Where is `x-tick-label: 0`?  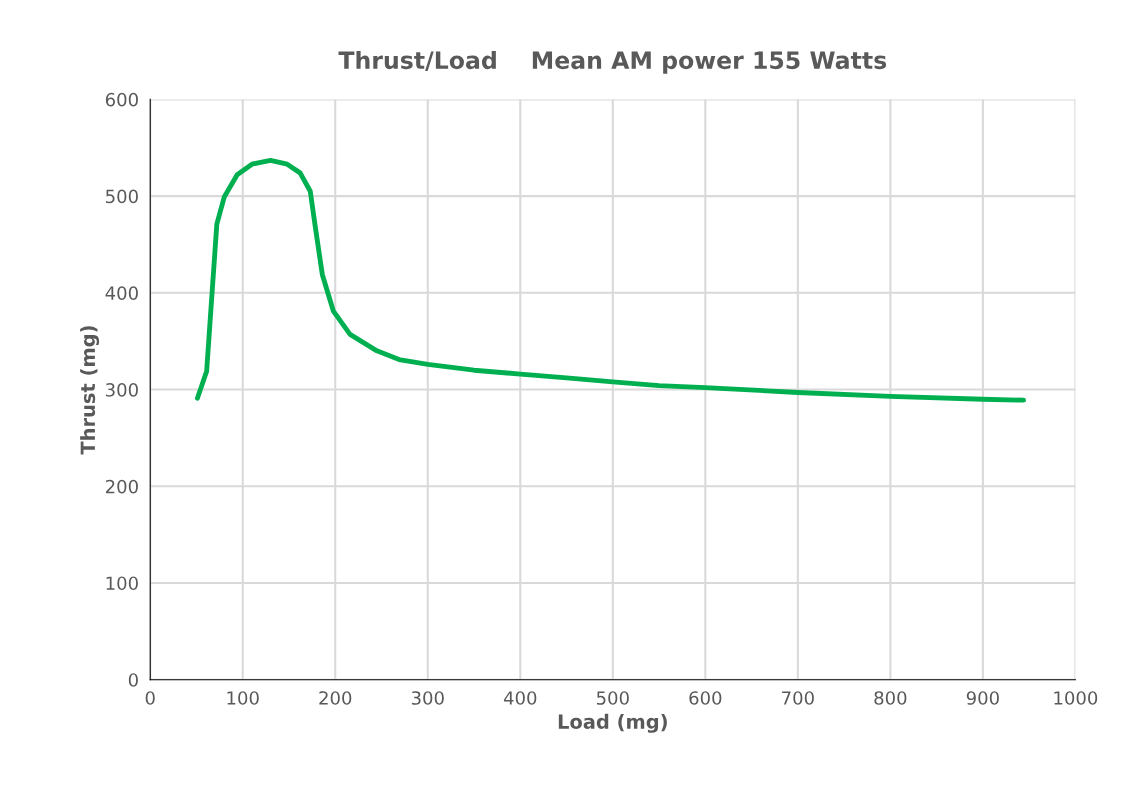
x-tick-label: 0 is located at coordinates (150, 698).